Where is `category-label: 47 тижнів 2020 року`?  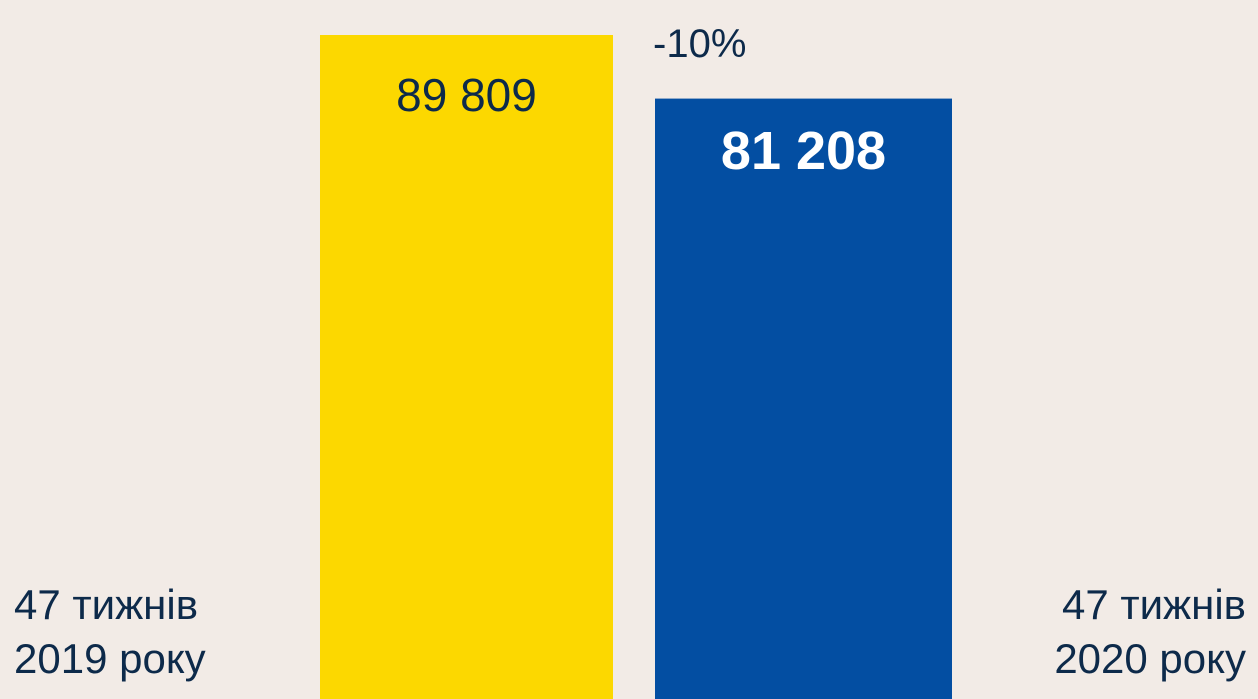 category-label: 47 тижнів 2020 року is located at coordinates (1150, 631).